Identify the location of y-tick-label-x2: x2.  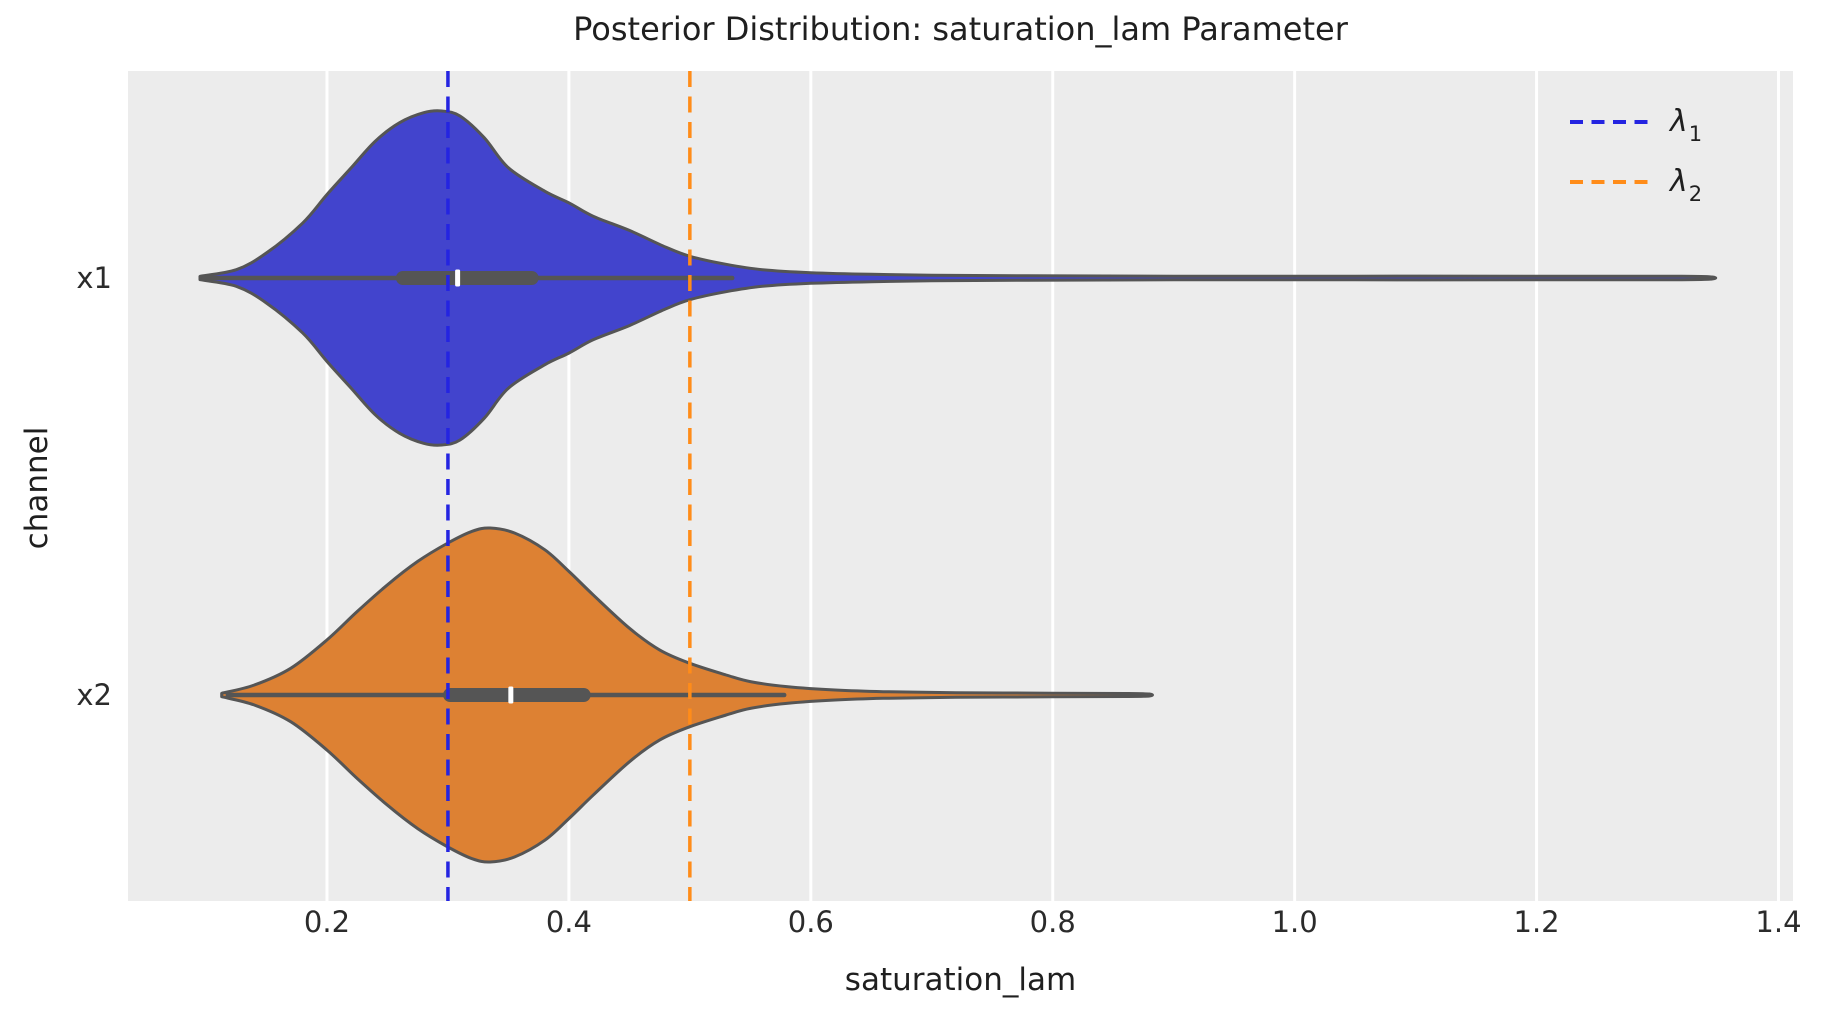
(94, 695).